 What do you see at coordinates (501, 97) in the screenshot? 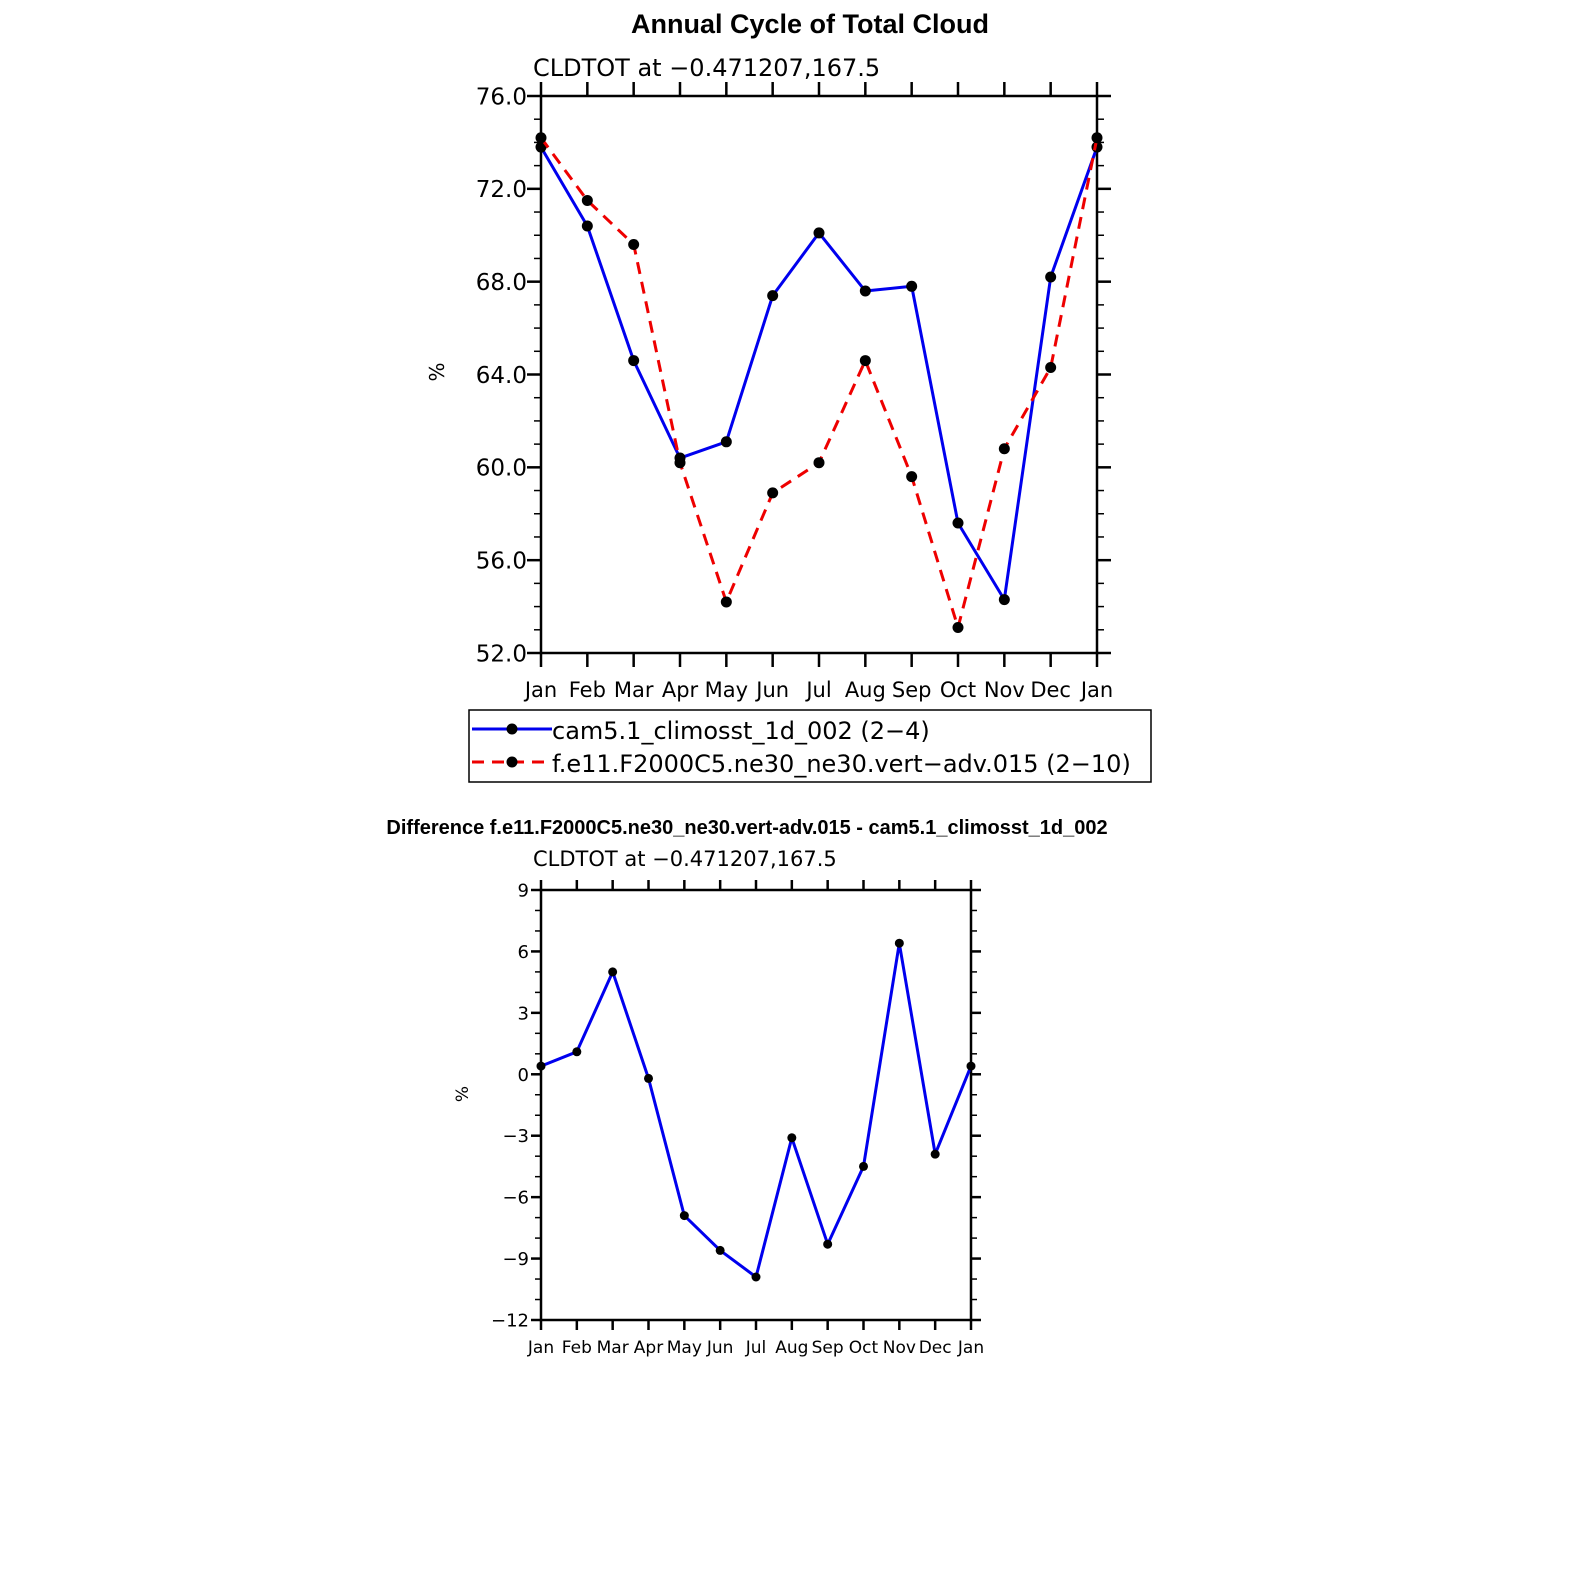
I see `chart1-ytick-label: 76.0` at bounding box center [501, 97].